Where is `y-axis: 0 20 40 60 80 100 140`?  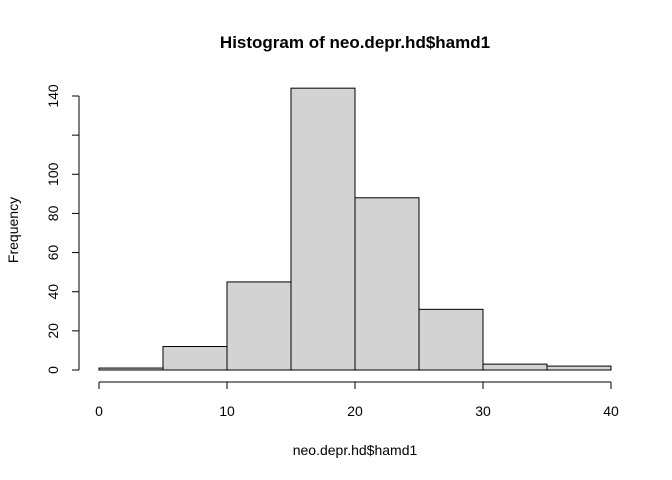
y-axis: 0 20 40 60 80 100 140 is located at coordinates (62, 229).